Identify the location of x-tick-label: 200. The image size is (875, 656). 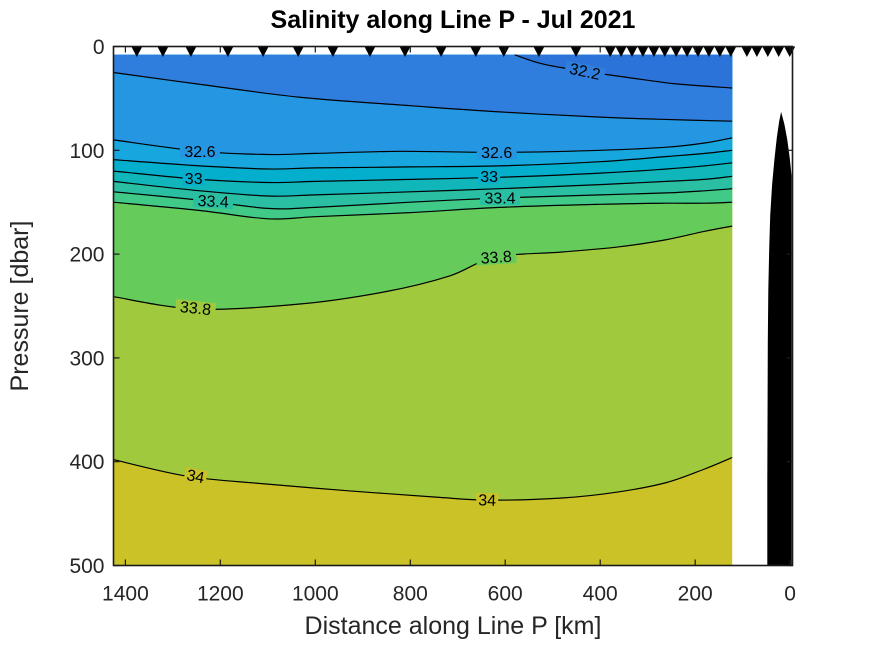
(695, 594).